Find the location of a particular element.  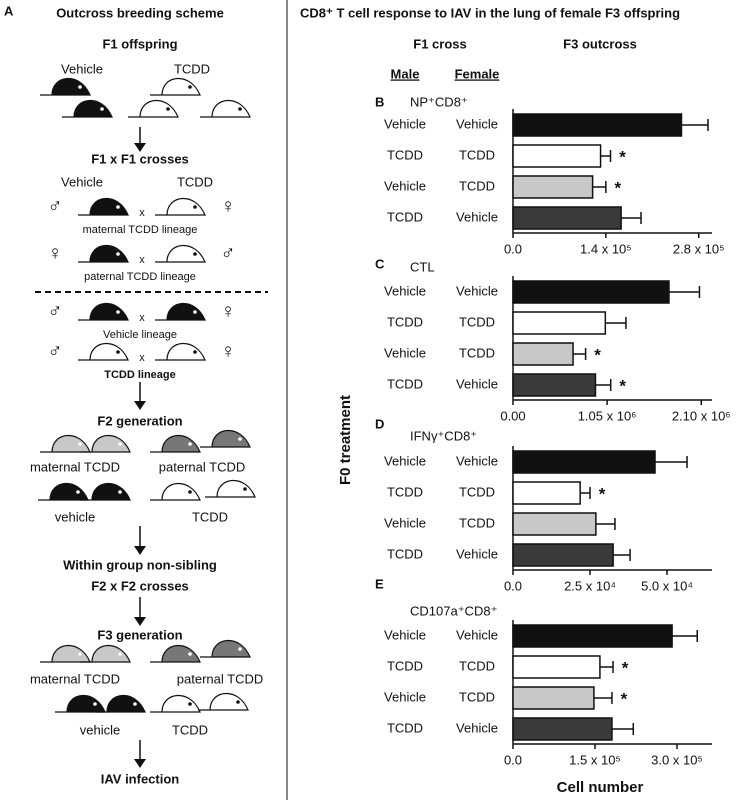

x-tick-label: 3.0 x 10⁵ is located at coordinates (677, 759).